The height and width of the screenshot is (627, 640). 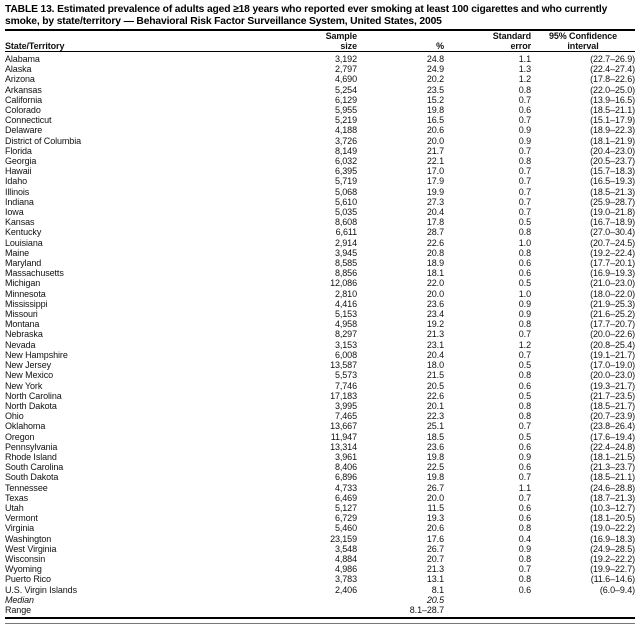 I want to click on cell-pct: 24.8, so click(x=435, y=59).